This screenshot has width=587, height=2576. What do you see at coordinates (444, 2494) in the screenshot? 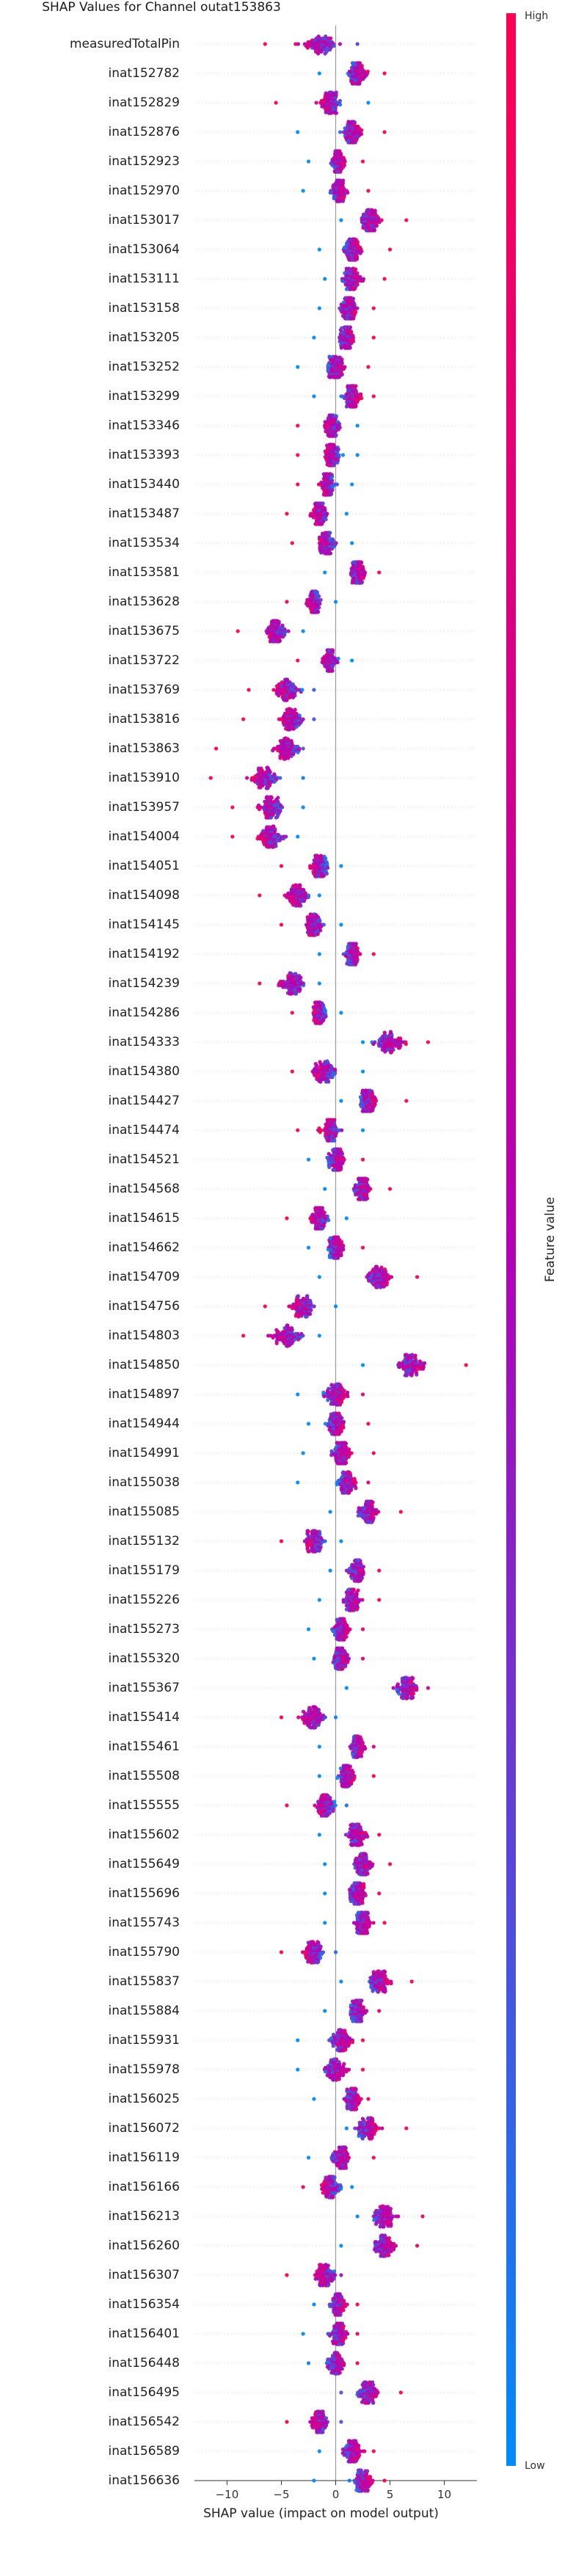
I see `x-tick-label: 10` at bounding box center [444, 2494].